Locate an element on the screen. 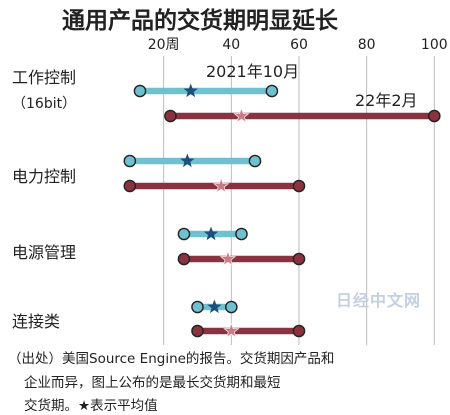 This screenshot has width=450, height=415. category-sublabel: （16bit） is located at coordinates (44, 104).